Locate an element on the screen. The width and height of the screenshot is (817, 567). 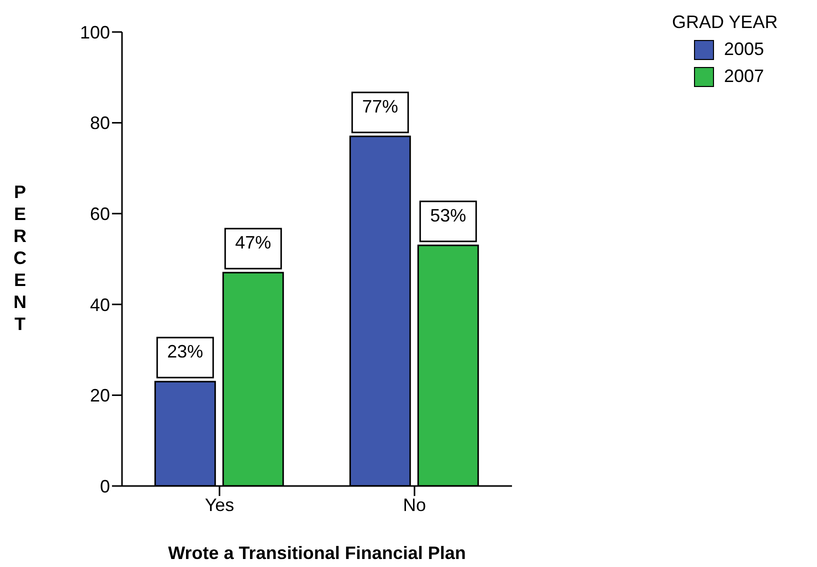
y-tick-label: 20 is located at coordinates (100, 396).